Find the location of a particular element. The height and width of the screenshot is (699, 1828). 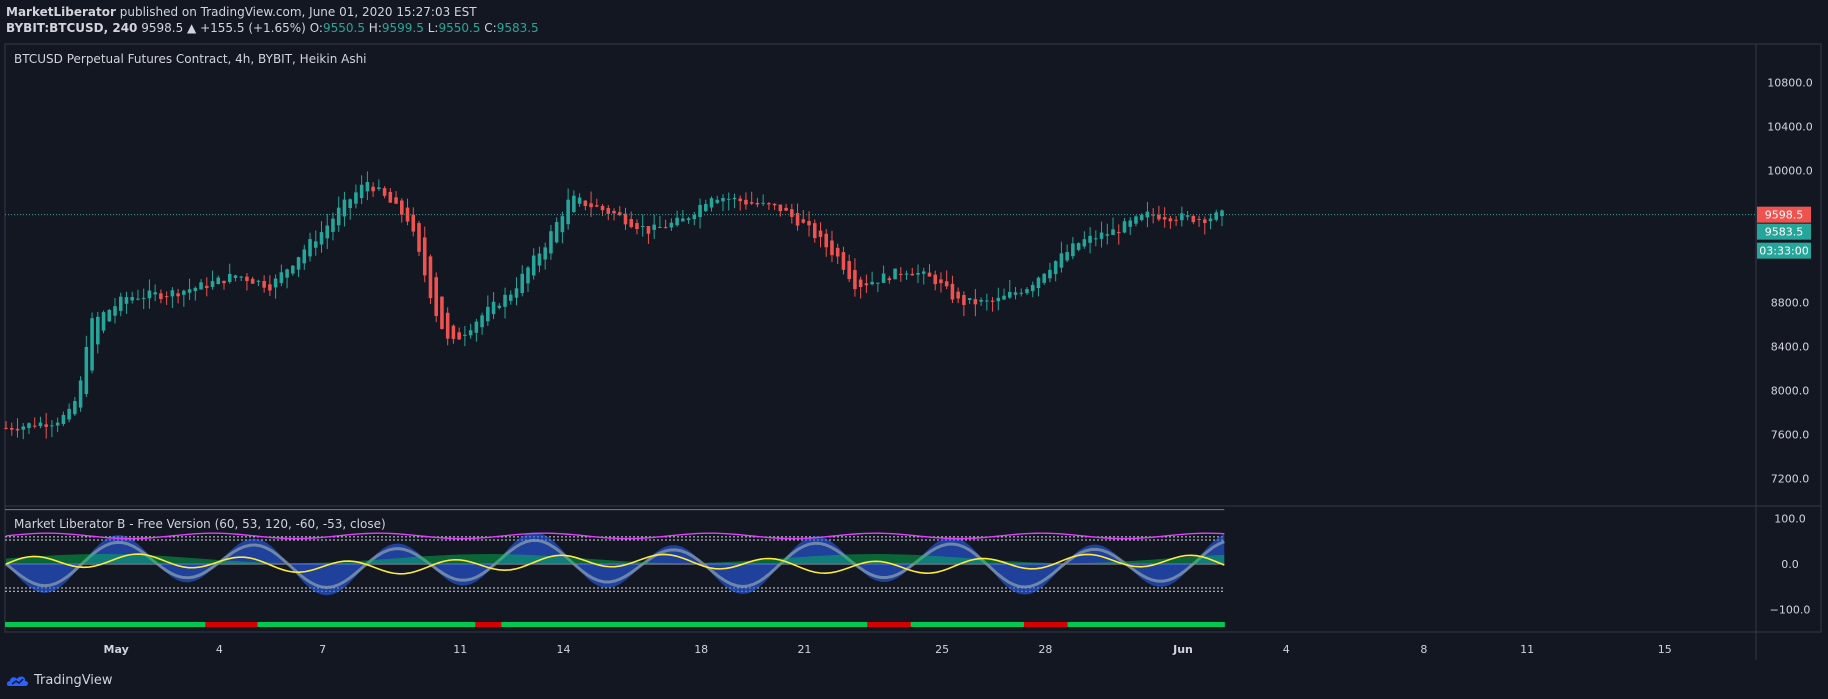

last-price: 9598.5 is located at coordinates (162, 28).